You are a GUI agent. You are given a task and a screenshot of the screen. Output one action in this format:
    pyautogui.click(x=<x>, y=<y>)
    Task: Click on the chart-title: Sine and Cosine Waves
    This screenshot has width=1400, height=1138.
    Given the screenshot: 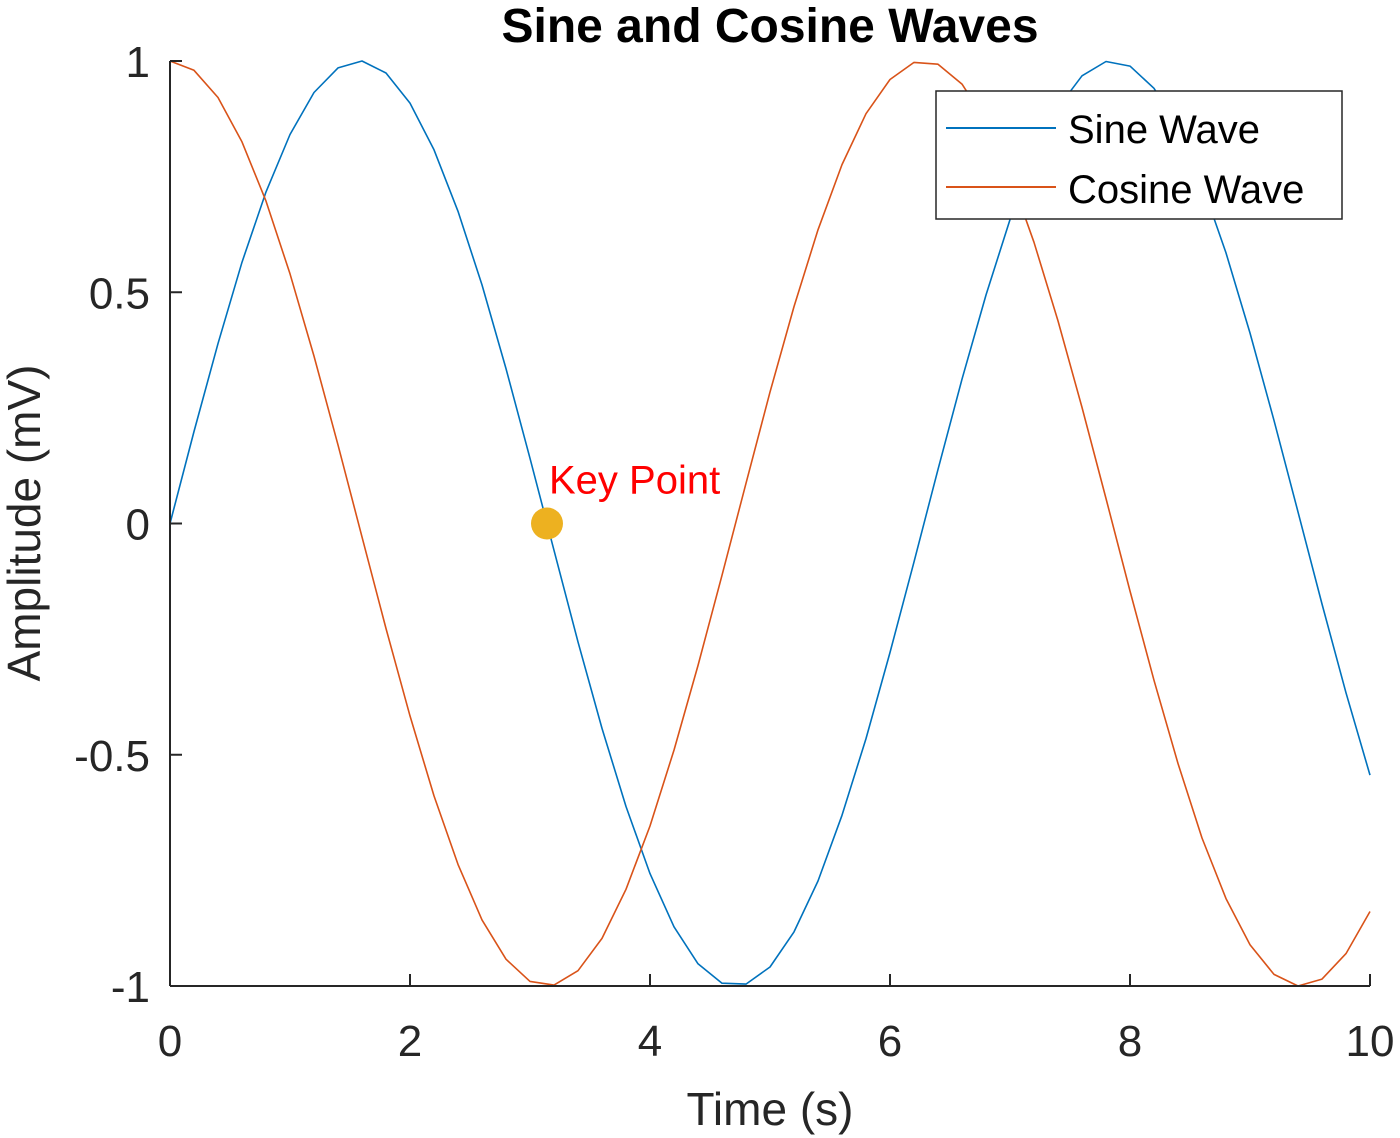 What is the action you would take?
    pyautogui.click(x=769, y=26)
    